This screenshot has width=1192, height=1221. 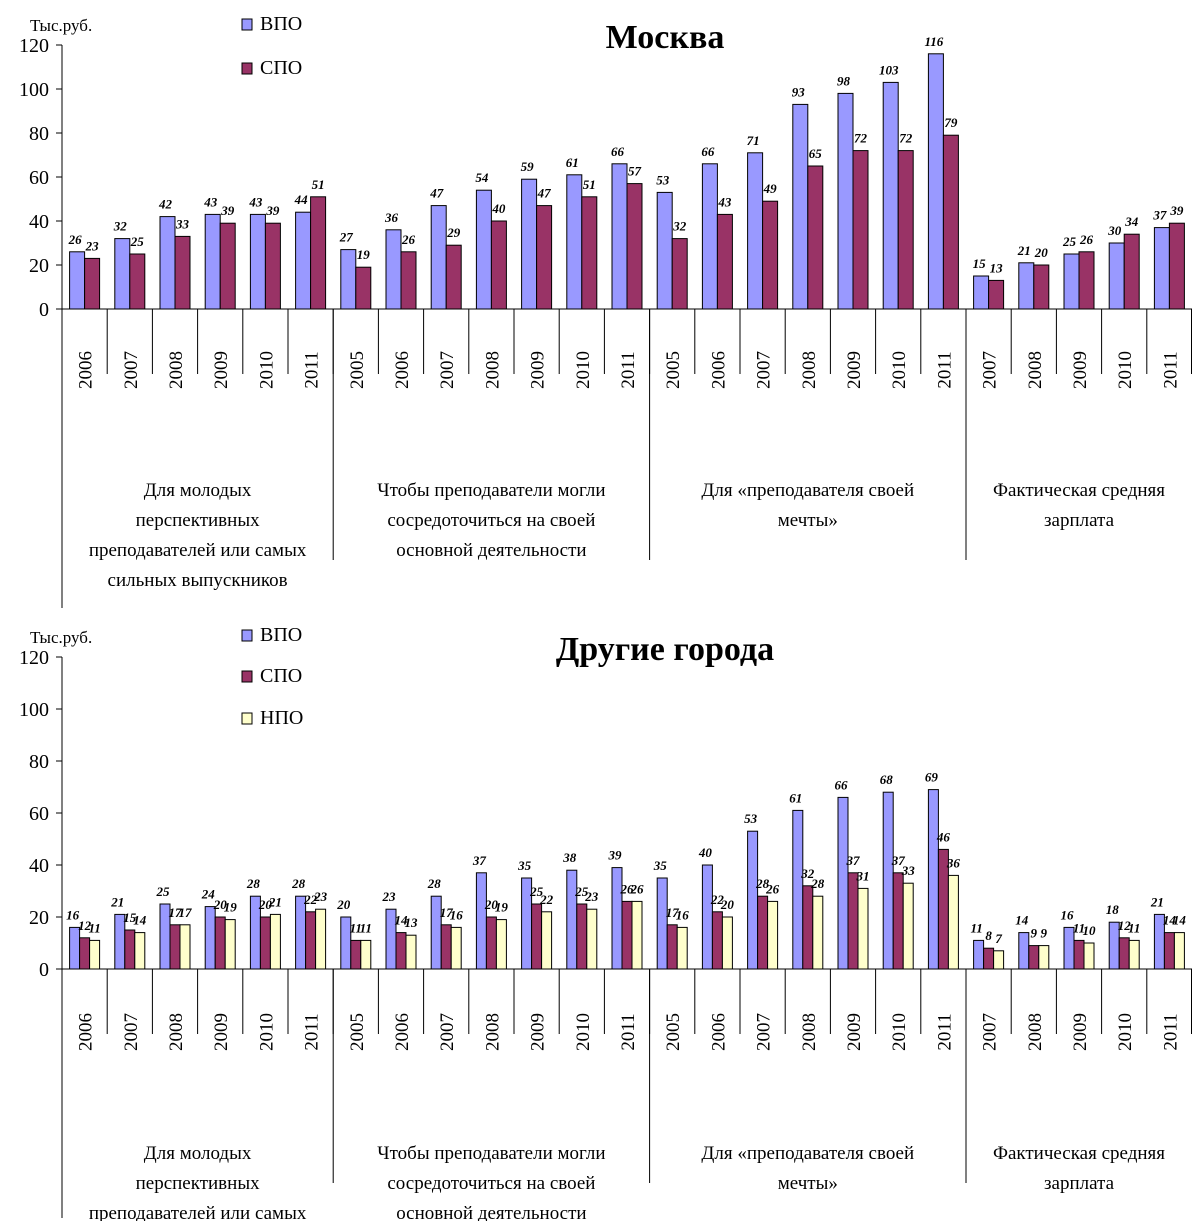 I want to click on y-axis-unit-label: Тыс.руб., so click(x=61, y=637).